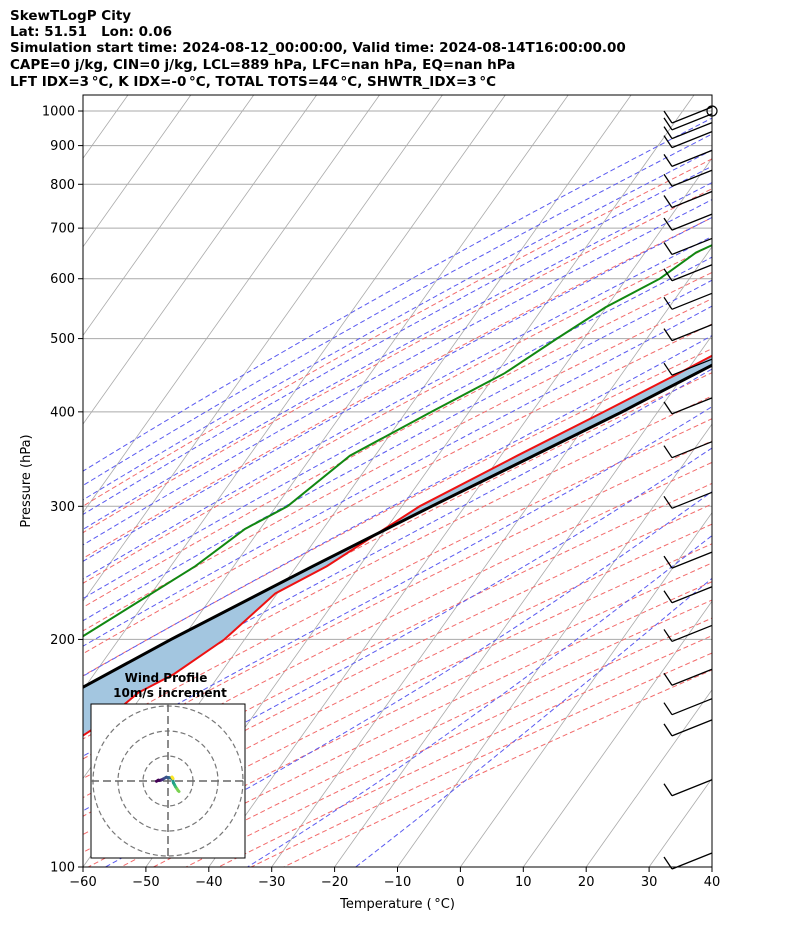  Describe the element at coordinates (460, 882) in the screenshot. I see `x-tick-label: 0` at that location.